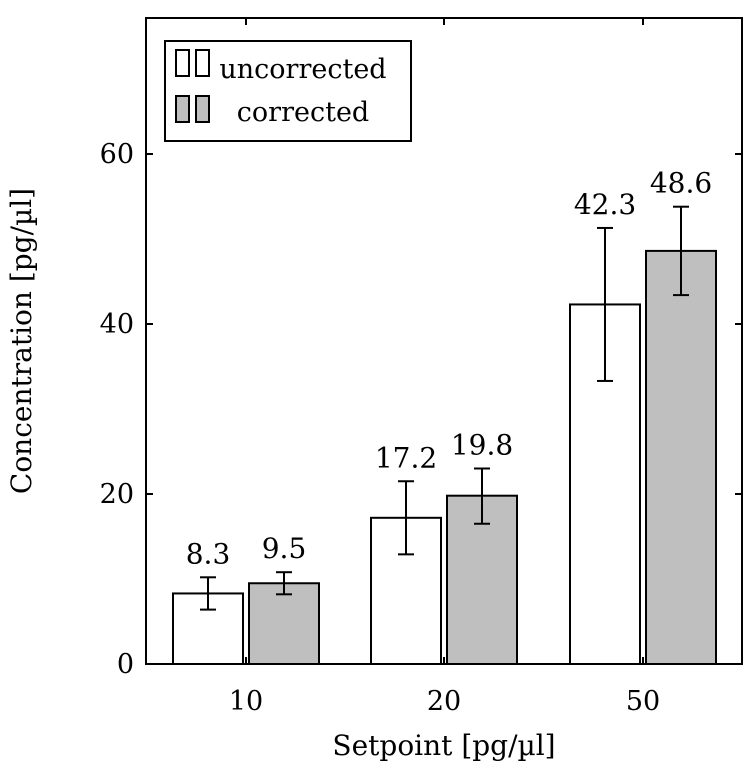 This screenshot has width=750, height=769. What do you see at coordinates (406, 457) in the screenshot?
I see `data-label-uncorrected-20: 17.2` at bounding box center [406, 457].